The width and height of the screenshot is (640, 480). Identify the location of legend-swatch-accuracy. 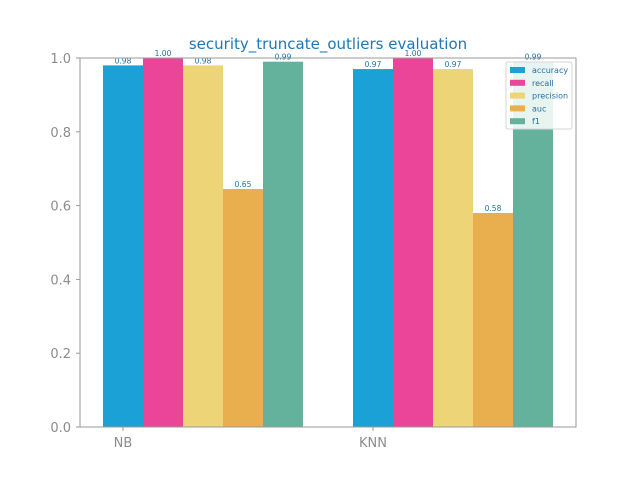
(517, 70).